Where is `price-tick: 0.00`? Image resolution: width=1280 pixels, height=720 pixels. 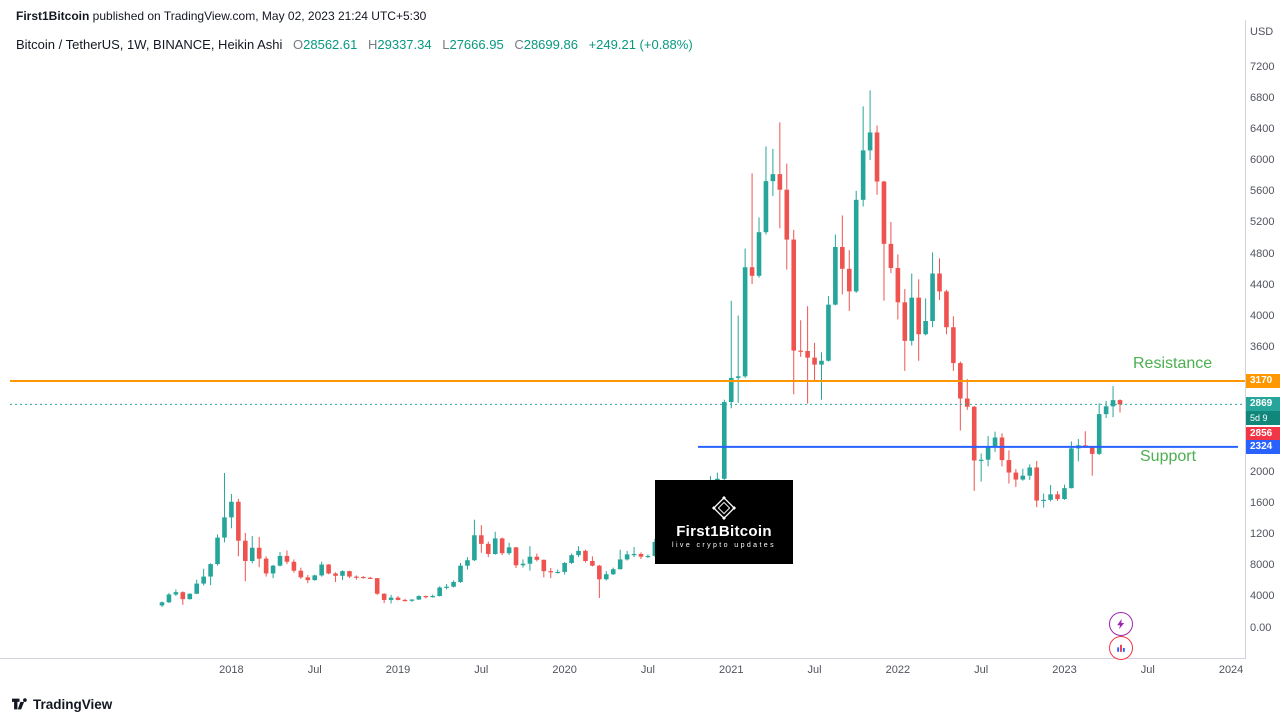 price-tick: 0.00 is located at coordinates (1261, 627).